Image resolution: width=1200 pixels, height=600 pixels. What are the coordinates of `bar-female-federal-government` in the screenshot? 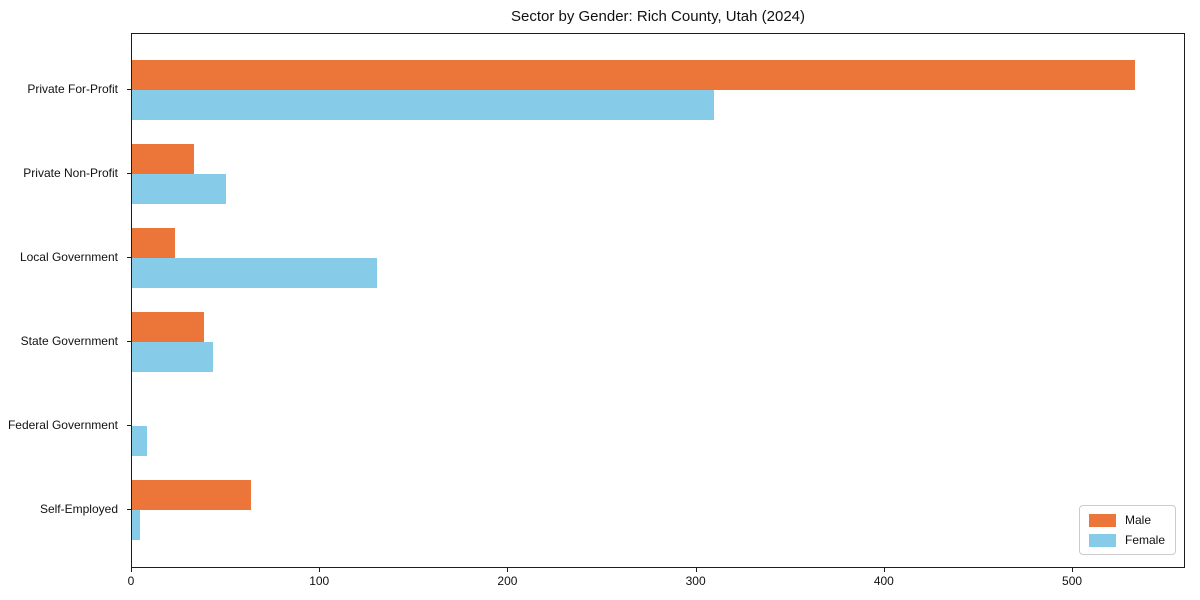 It's located at (140, 440).